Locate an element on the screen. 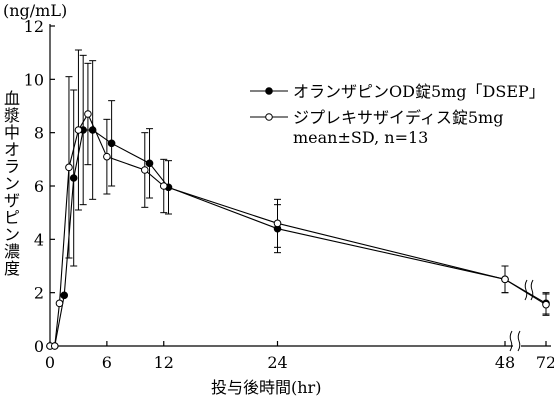  y-tick-label: 12 is located at coordinates (34, 26).